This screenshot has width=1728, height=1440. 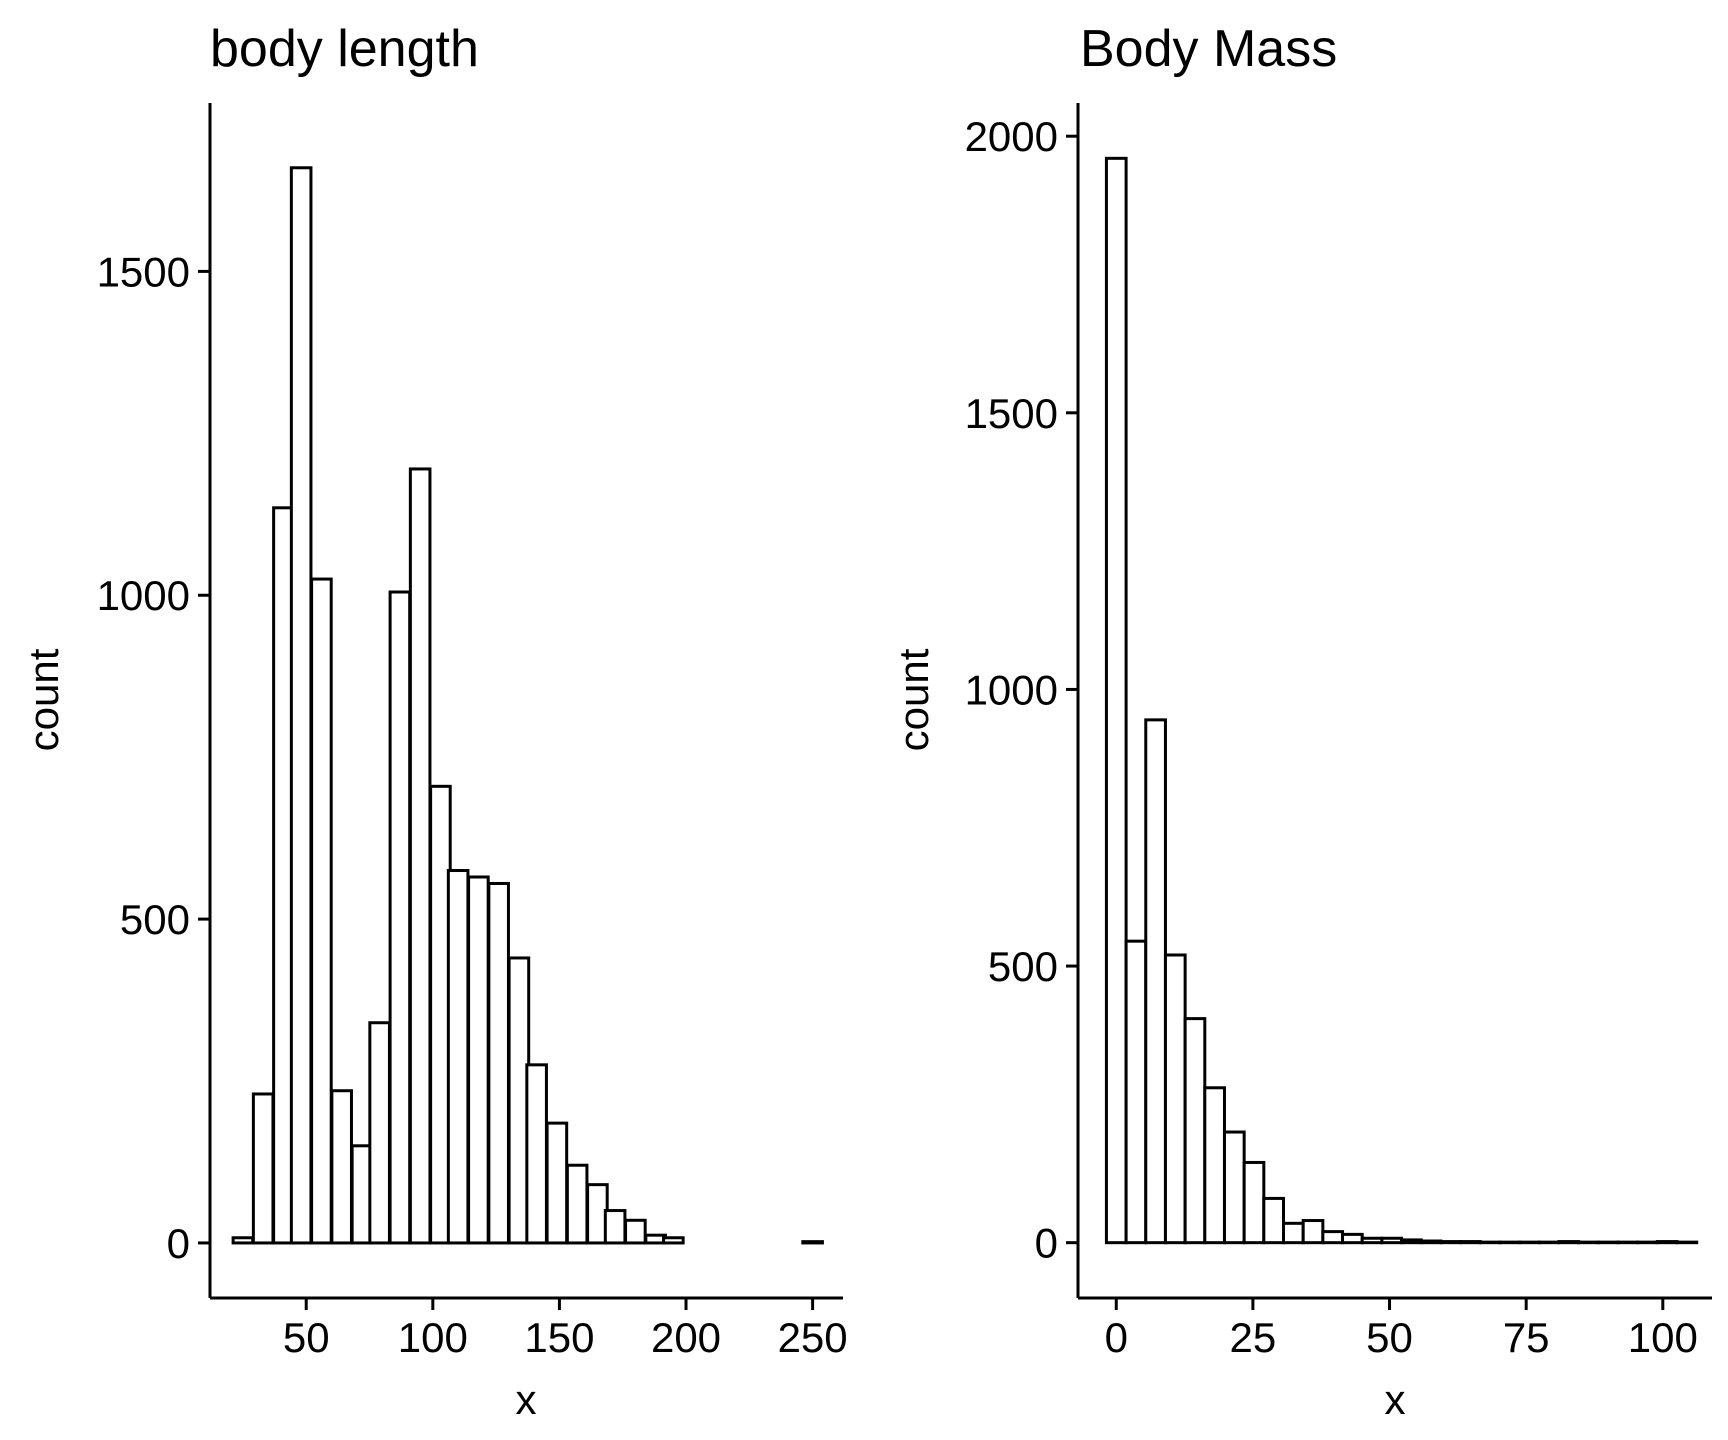 What do you see at coordinates (559, 1337) in the screenshot?
I see `x-tick-label: 150` at bounding box center [559, 1337].